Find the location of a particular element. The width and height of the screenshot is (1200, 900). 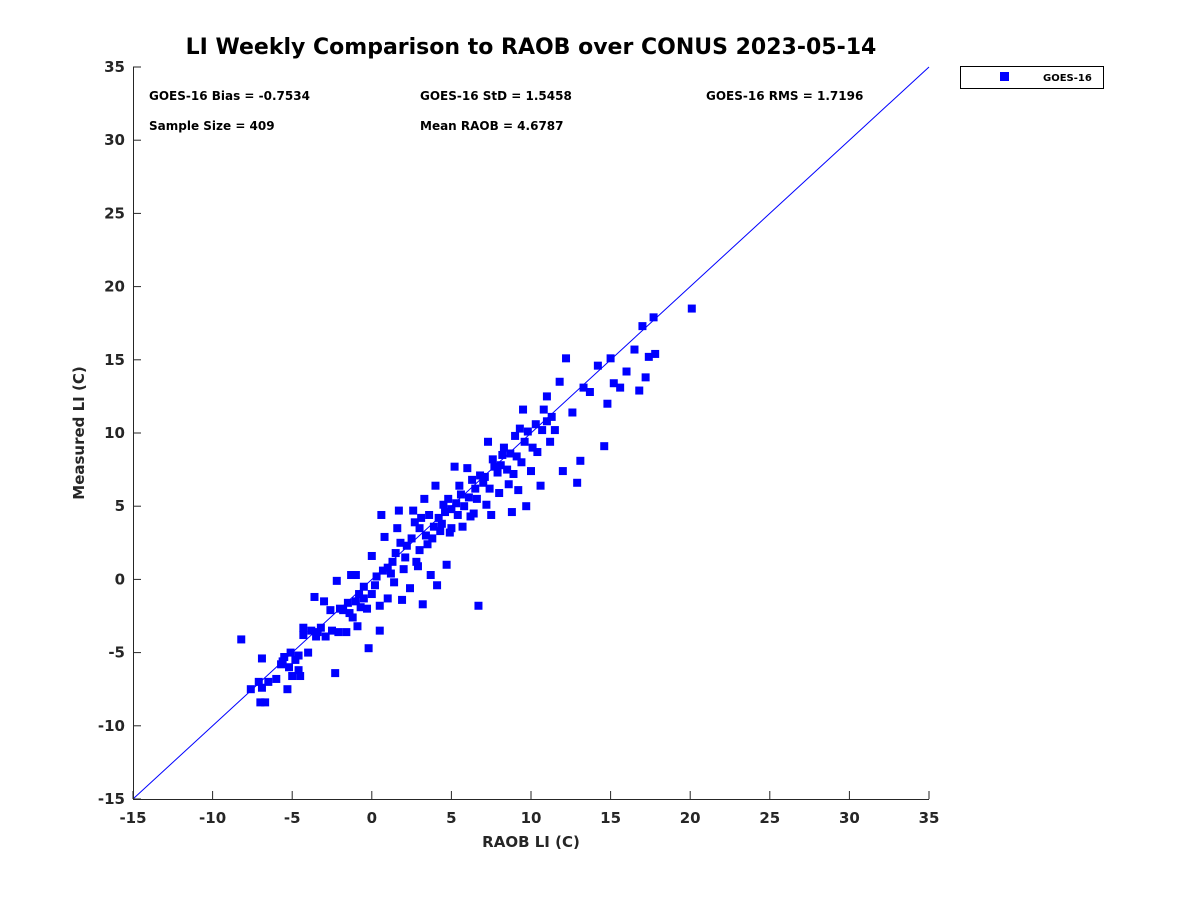

x-tick-label: -5 is located at coordinates (292, 818).